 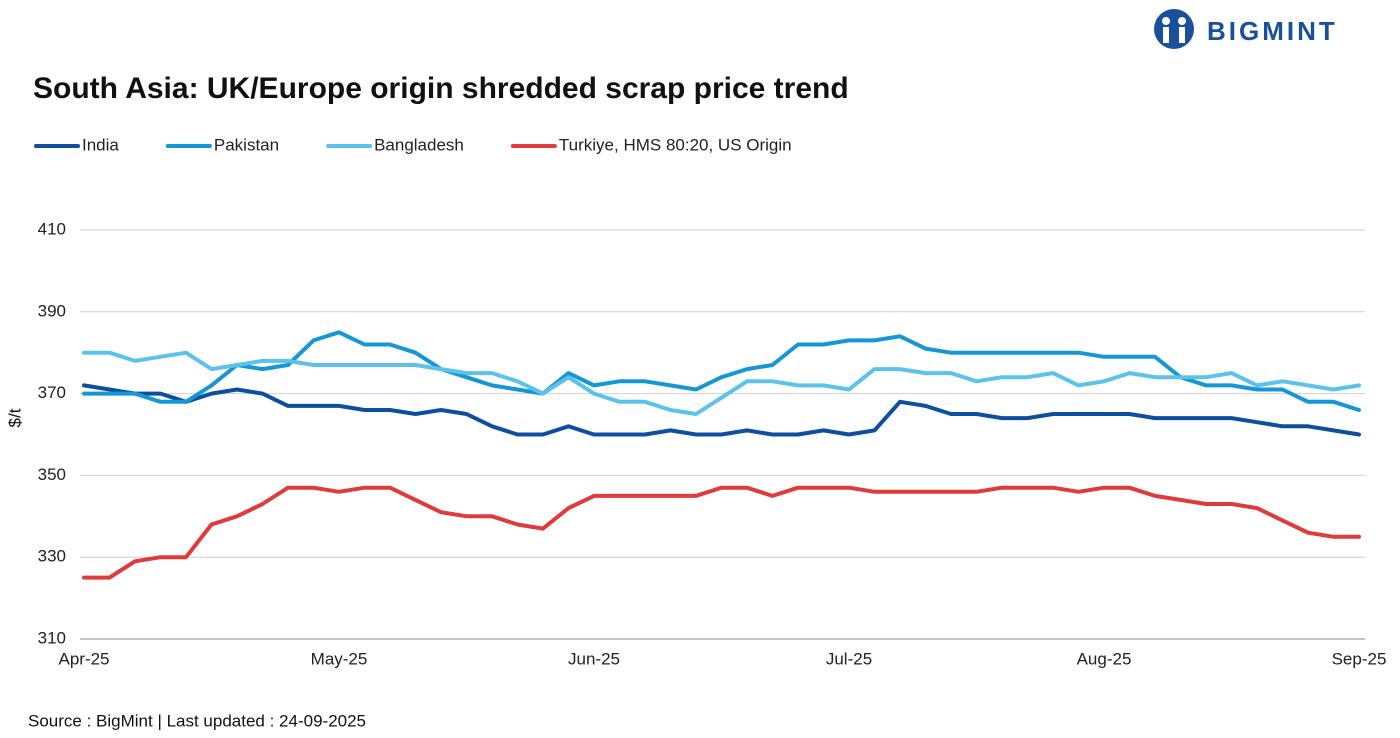 I want to click on legend-label: India, so click(x=100, y=144).